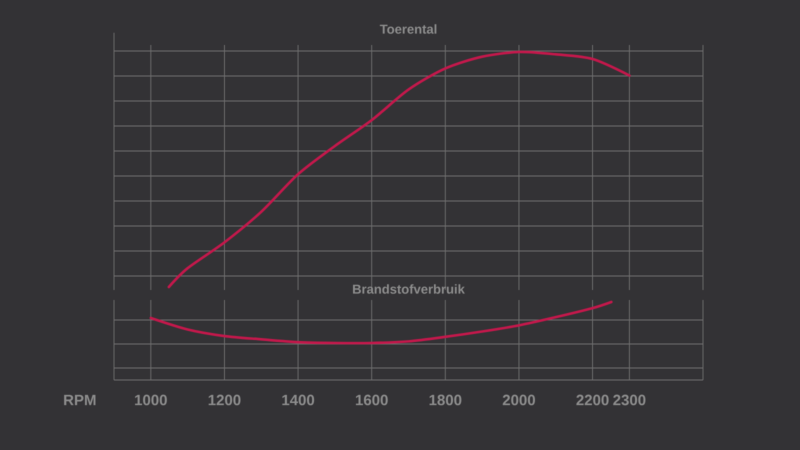 The height and width of the screenshot is (450, 800). I want to click on x-tick-label: 2000, so click(518, 400).